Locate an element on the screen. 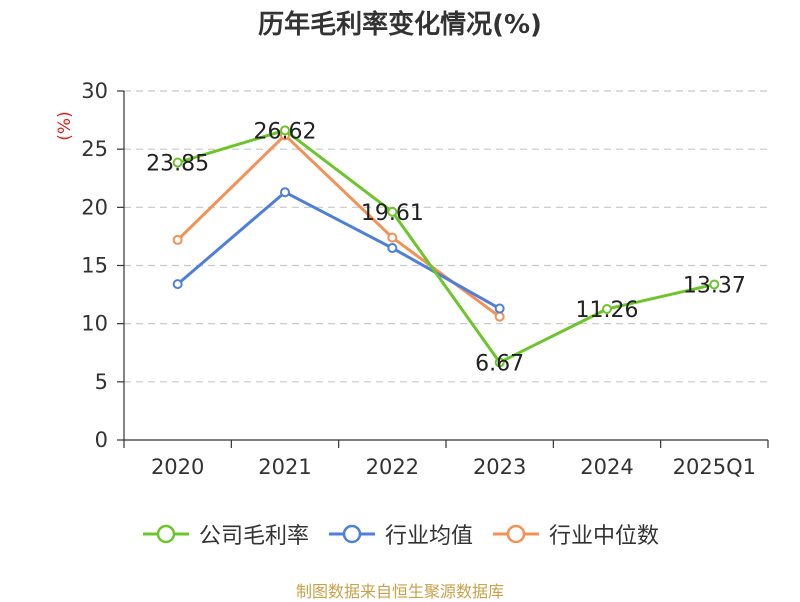 The image size is (800, 602). legend-marker-company is located at coordinates (165, 534).